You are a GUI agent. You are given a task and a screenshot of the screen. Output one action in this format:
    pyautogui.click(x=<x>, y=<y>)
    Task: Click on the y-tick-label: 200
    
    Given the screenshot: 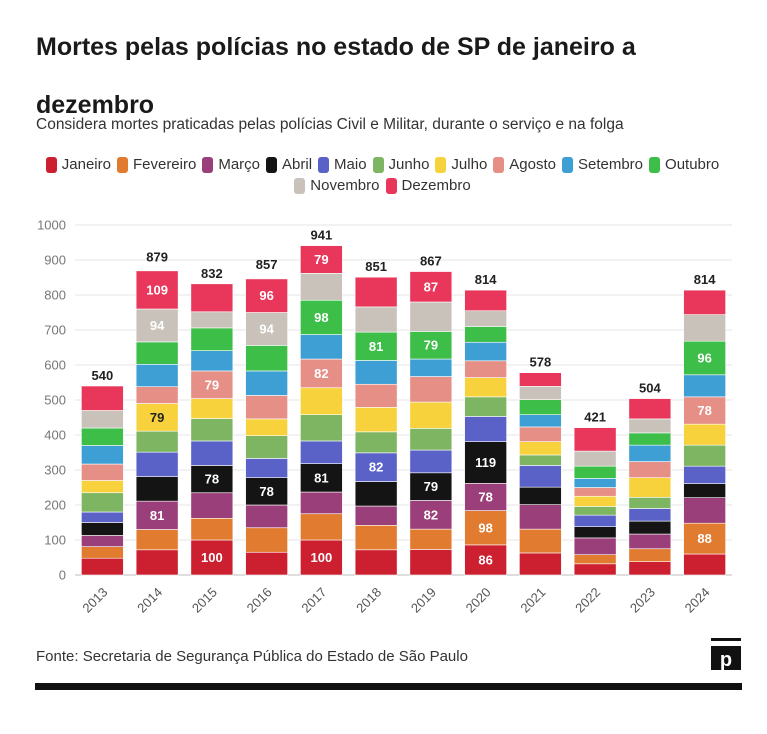 What is the action you would take?
    pyautogui.click(x=55, y=505)
    